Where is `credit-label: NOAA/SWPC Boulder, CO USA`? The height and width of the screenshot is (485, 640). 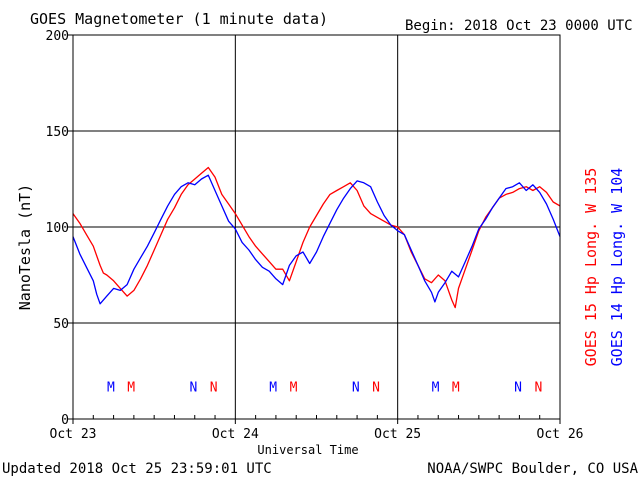
credit-label: NOAA/SWPC Boulder, CO USA is located at coordinates (532, 469).